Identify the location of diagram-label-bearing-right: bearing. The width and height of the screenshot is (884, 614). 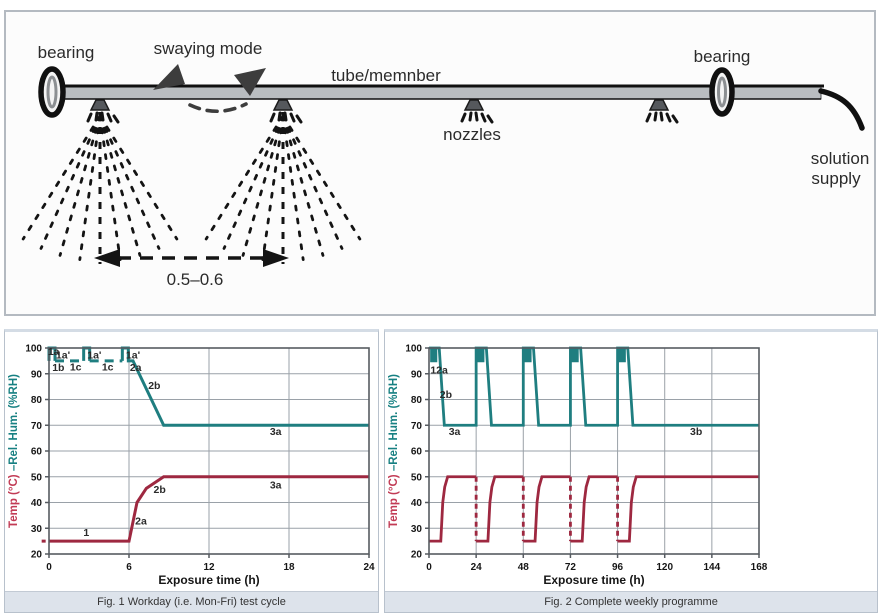
(722, 56).